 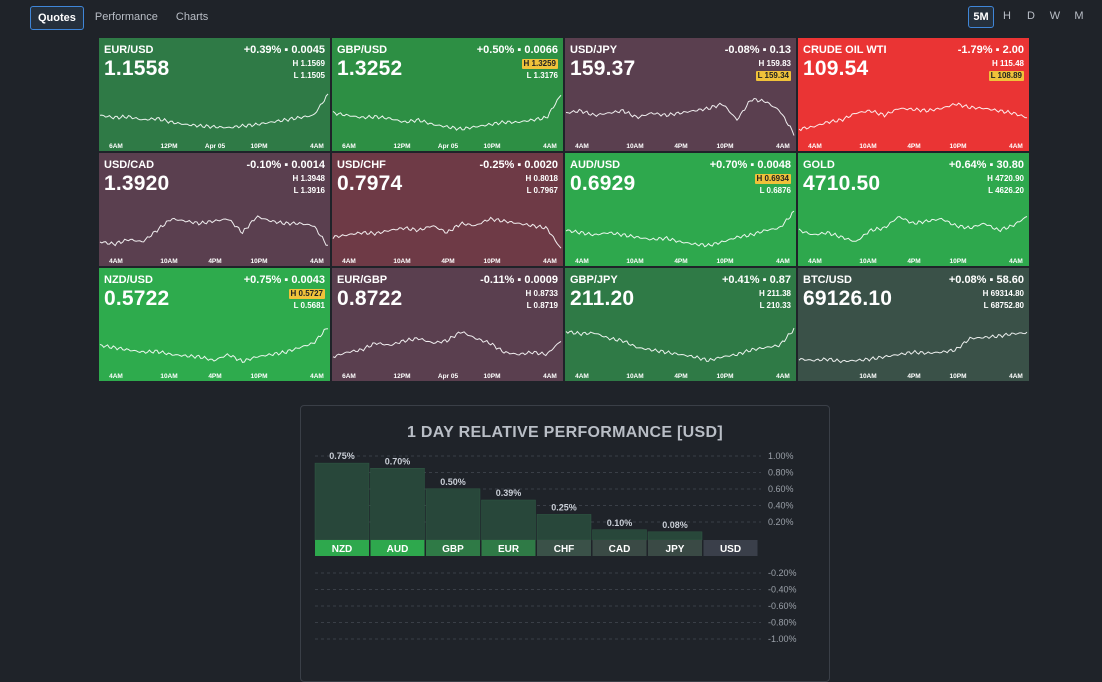 What do you see at coordinates (782, 606) in the screenshot?
I see `y-tick-label: -0.60%` at bounding box center [782, 606].